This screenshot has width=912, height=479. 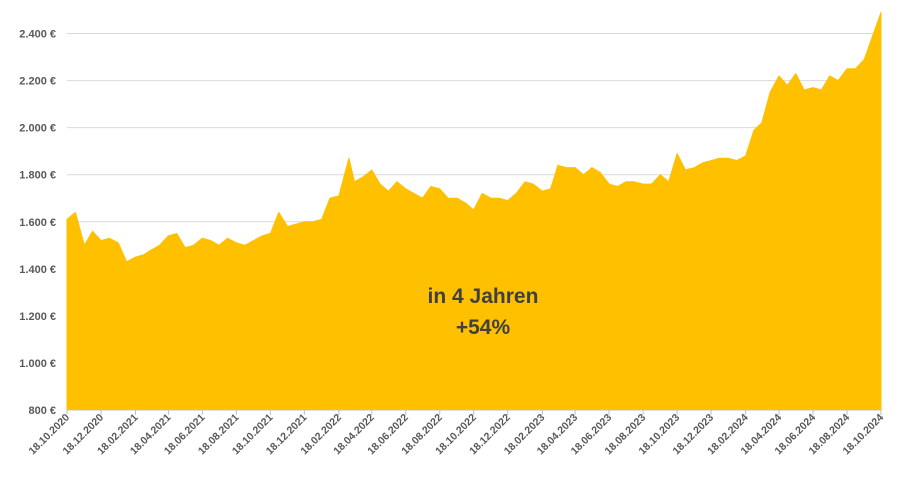 What do you see at coordinates (37, 364) in the screenshot?
I see `y-tick-label: 1.000 €` at bounding box center [37, 364].